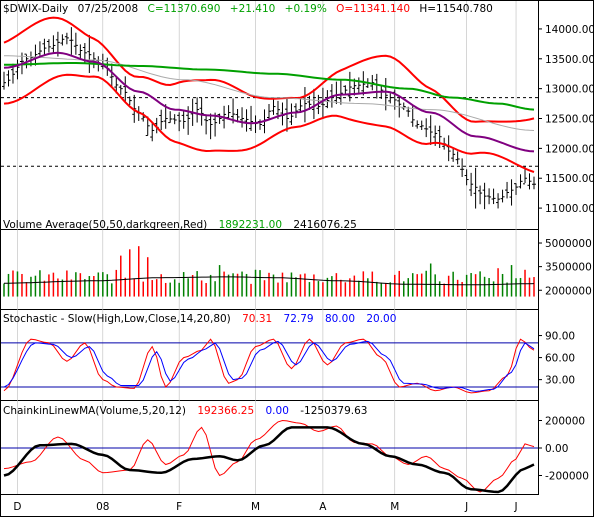 The width and height of the screenshot is (594, 517). Describe the element at coordinates (568, 291) in the screenshot. I see `y-tick-label: 2000000` at that location.